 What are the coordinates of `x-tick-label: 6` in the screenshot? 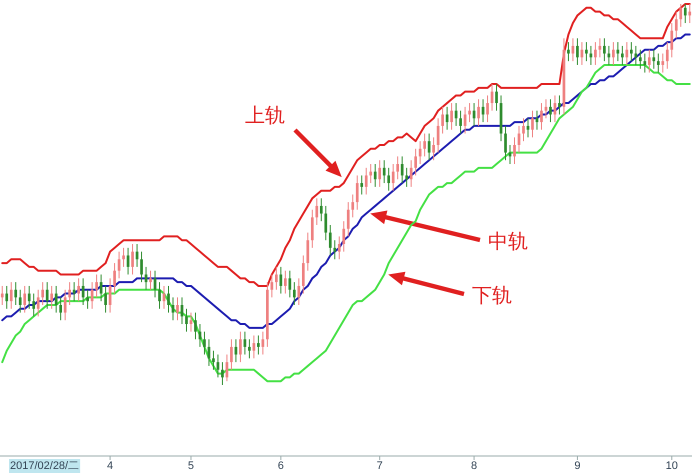 It's located at (281, 464).